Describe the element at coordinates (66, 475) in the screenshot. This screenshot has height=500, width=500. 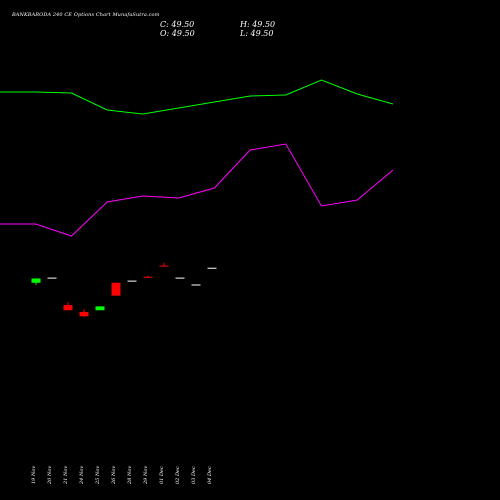
I see `x-tick-label: 21 Nov` at that location.